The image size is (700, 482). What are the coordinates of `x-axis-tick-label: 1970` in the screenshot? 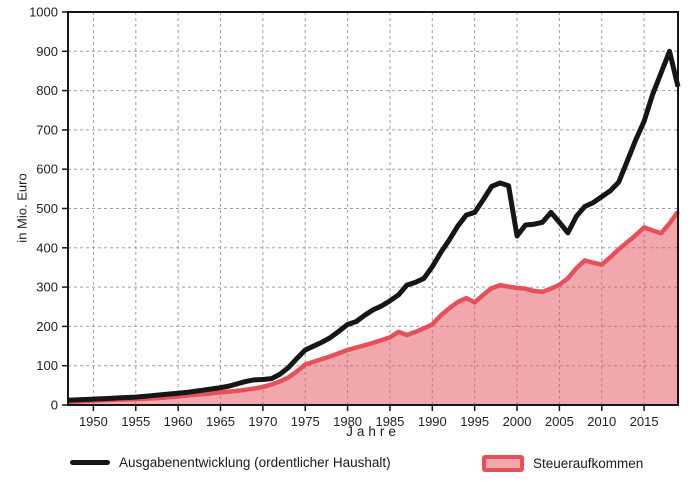 It's located at (262, 421).